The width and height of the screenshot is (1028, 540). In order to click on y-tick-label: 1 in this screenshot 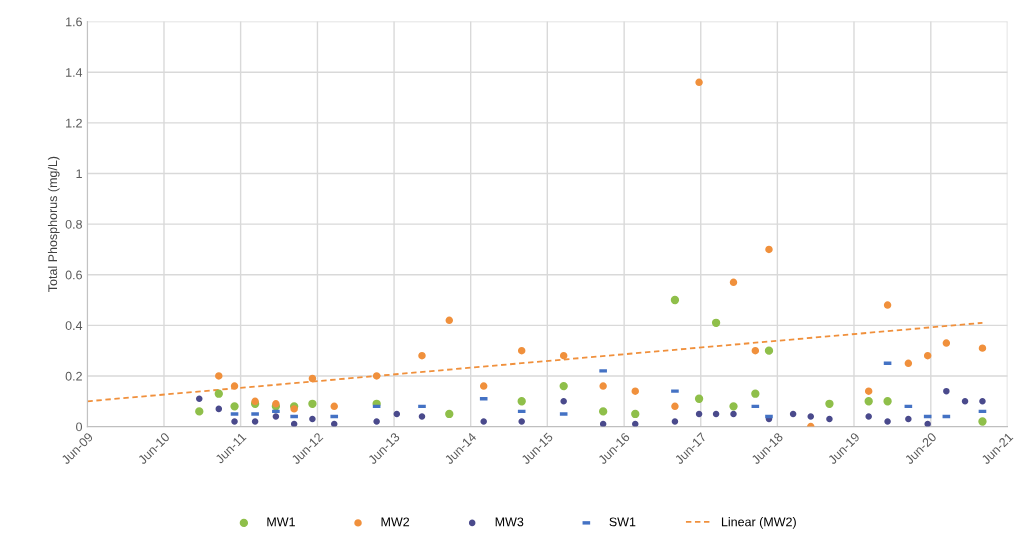, I will do `click(79, 173)`.